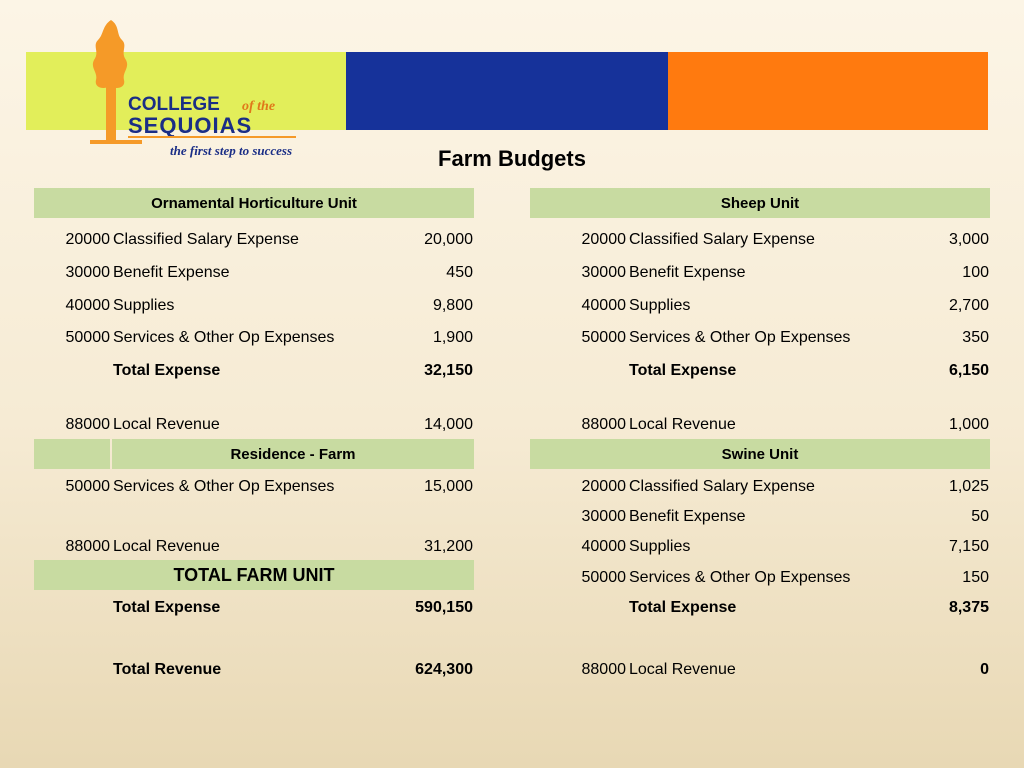  I want to click on amount-cell: 100, so click(975, 272).